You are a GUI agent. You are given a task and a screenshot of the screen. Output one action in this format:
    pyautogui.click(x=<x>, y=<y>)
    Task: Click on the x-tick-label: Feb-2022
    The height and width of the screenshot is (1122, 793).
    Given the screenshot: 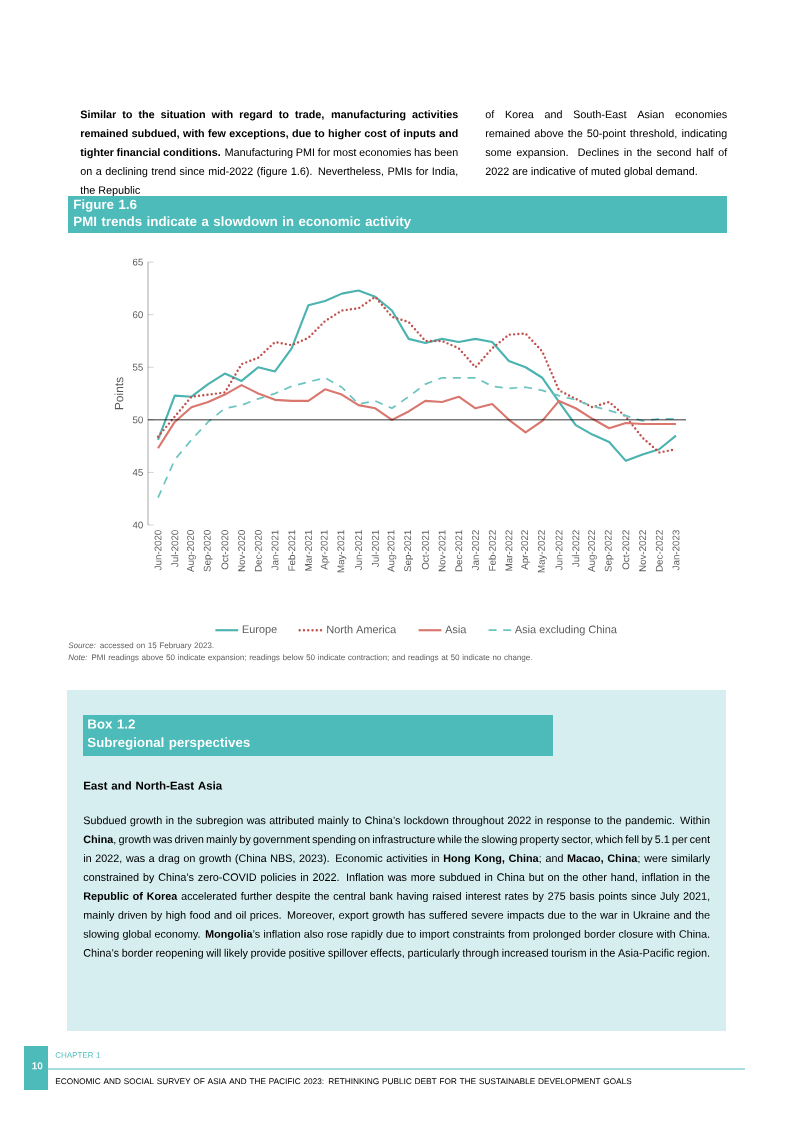 What is the action you would take?
    pyautogui.click(x=492, y=550)
    